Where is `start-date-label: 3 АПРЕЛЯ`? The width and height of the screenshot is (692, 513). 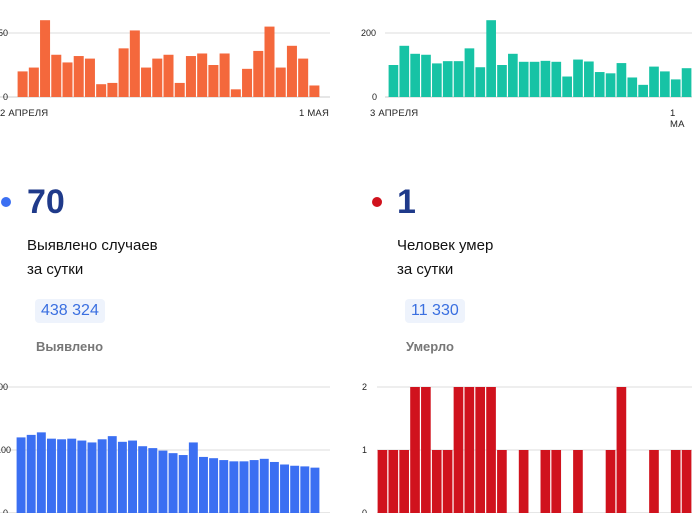
start-date-label: 3 АПРЕЛЯ is located at coordinates (394, 113).